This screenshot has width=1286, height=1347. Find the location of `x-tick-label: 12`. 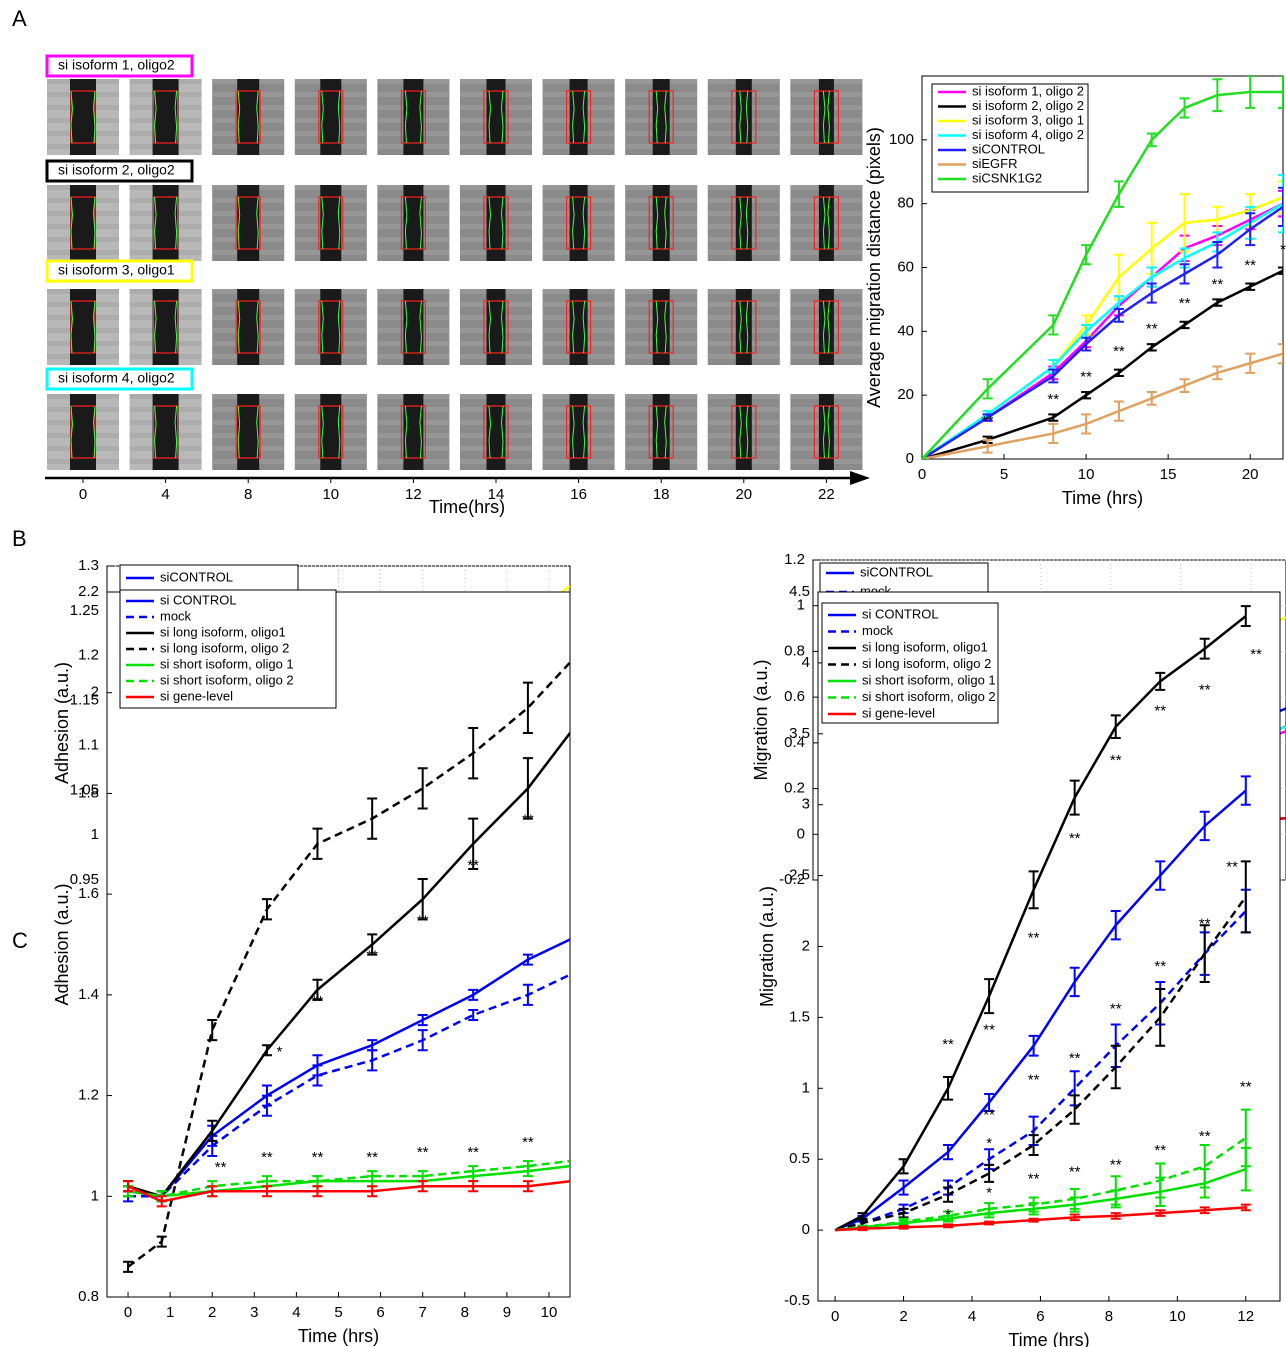

x-tick-label: 12 is located at coordinates (1245, 1316).